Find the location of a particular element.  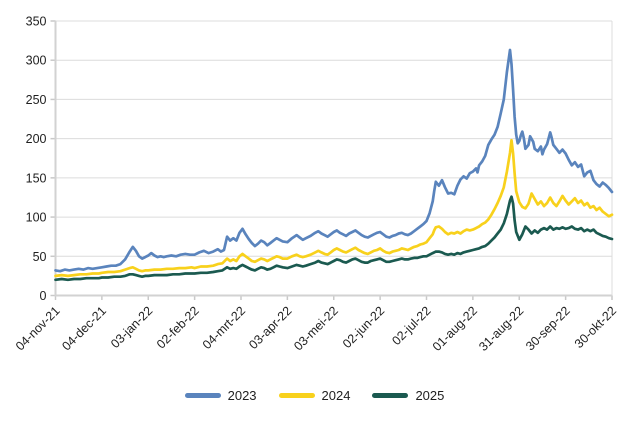

legend-item-2024: 2024 is located at coordinates (314, 395).